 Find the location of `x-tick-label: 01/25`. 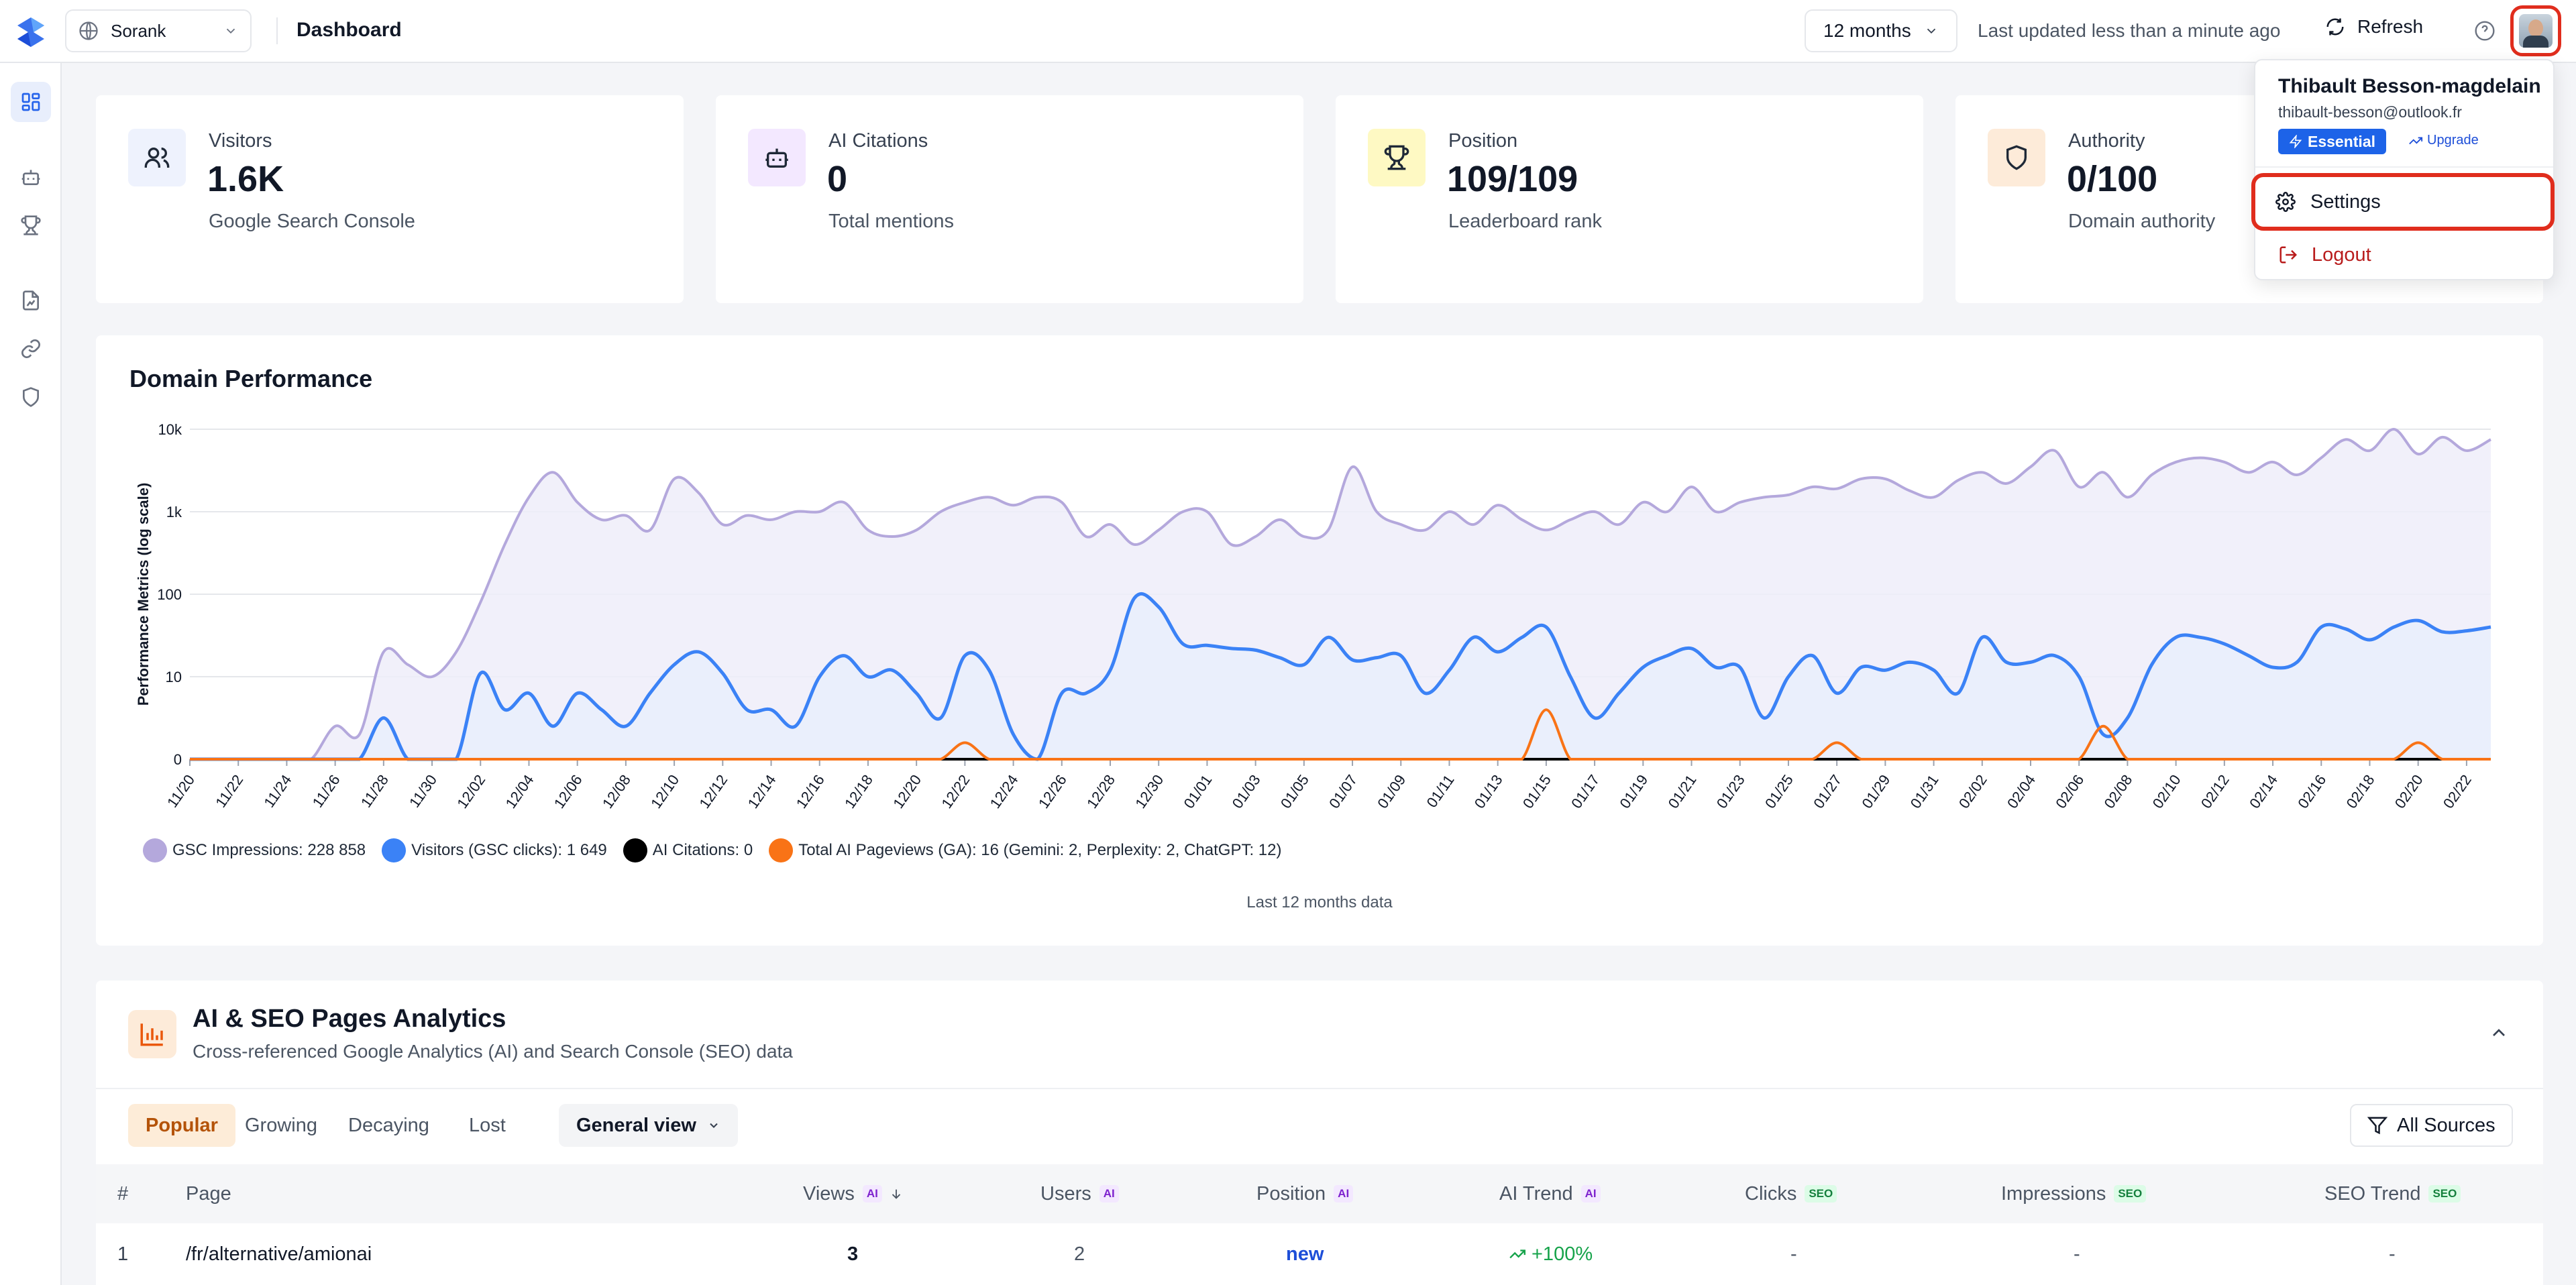

x-tick-label: 01/25 is located at coordinates (1779, 792).